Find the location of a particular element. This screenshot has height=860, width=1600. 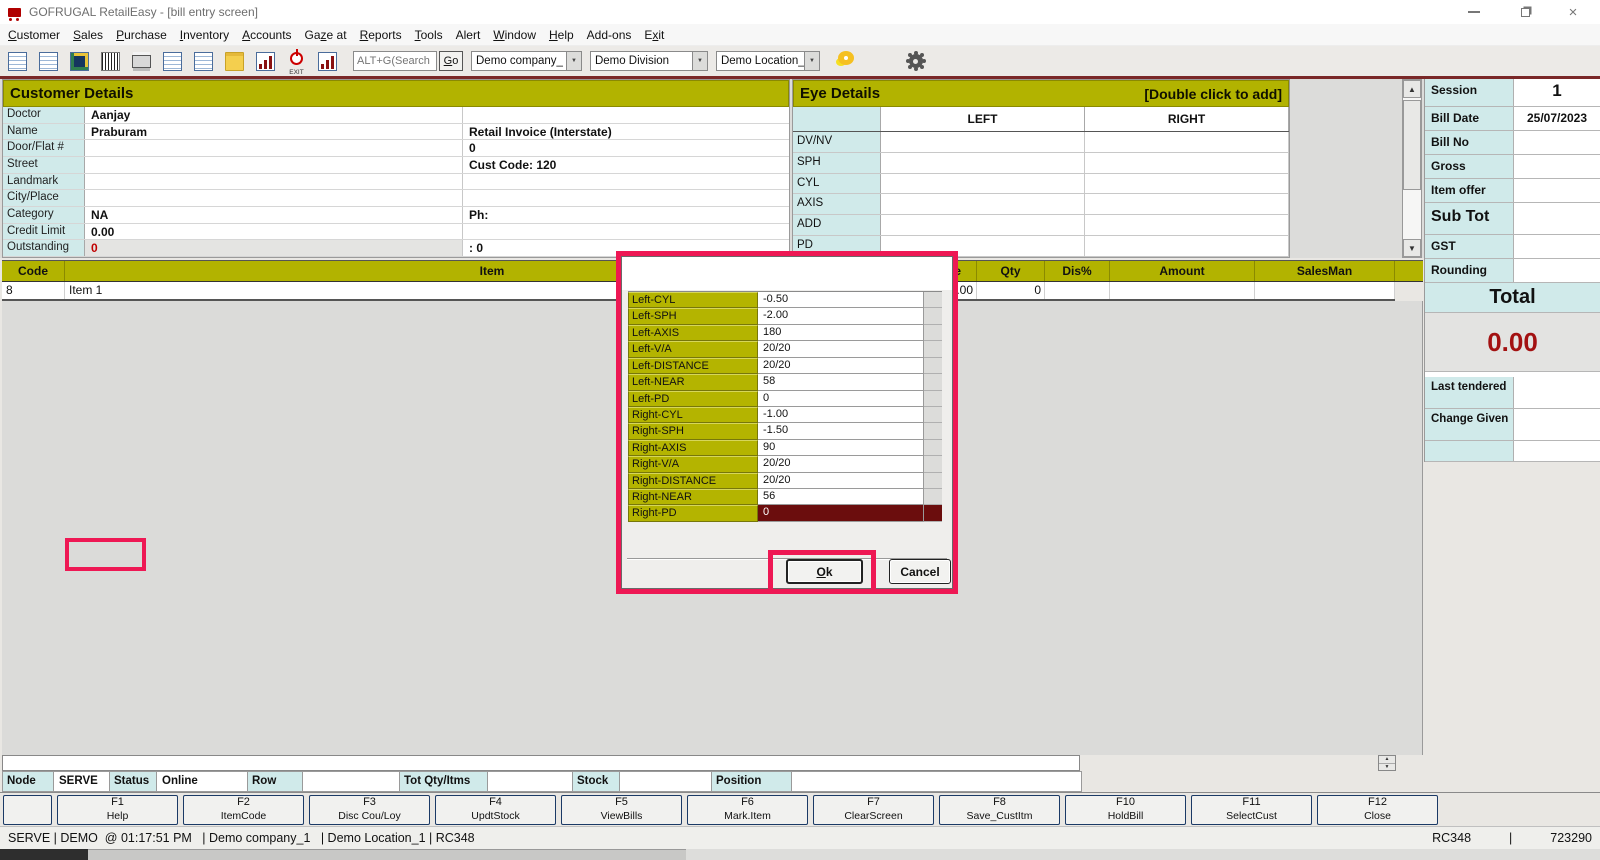

customer-row: Category NA Ph: is located at coordinates (396, 215).